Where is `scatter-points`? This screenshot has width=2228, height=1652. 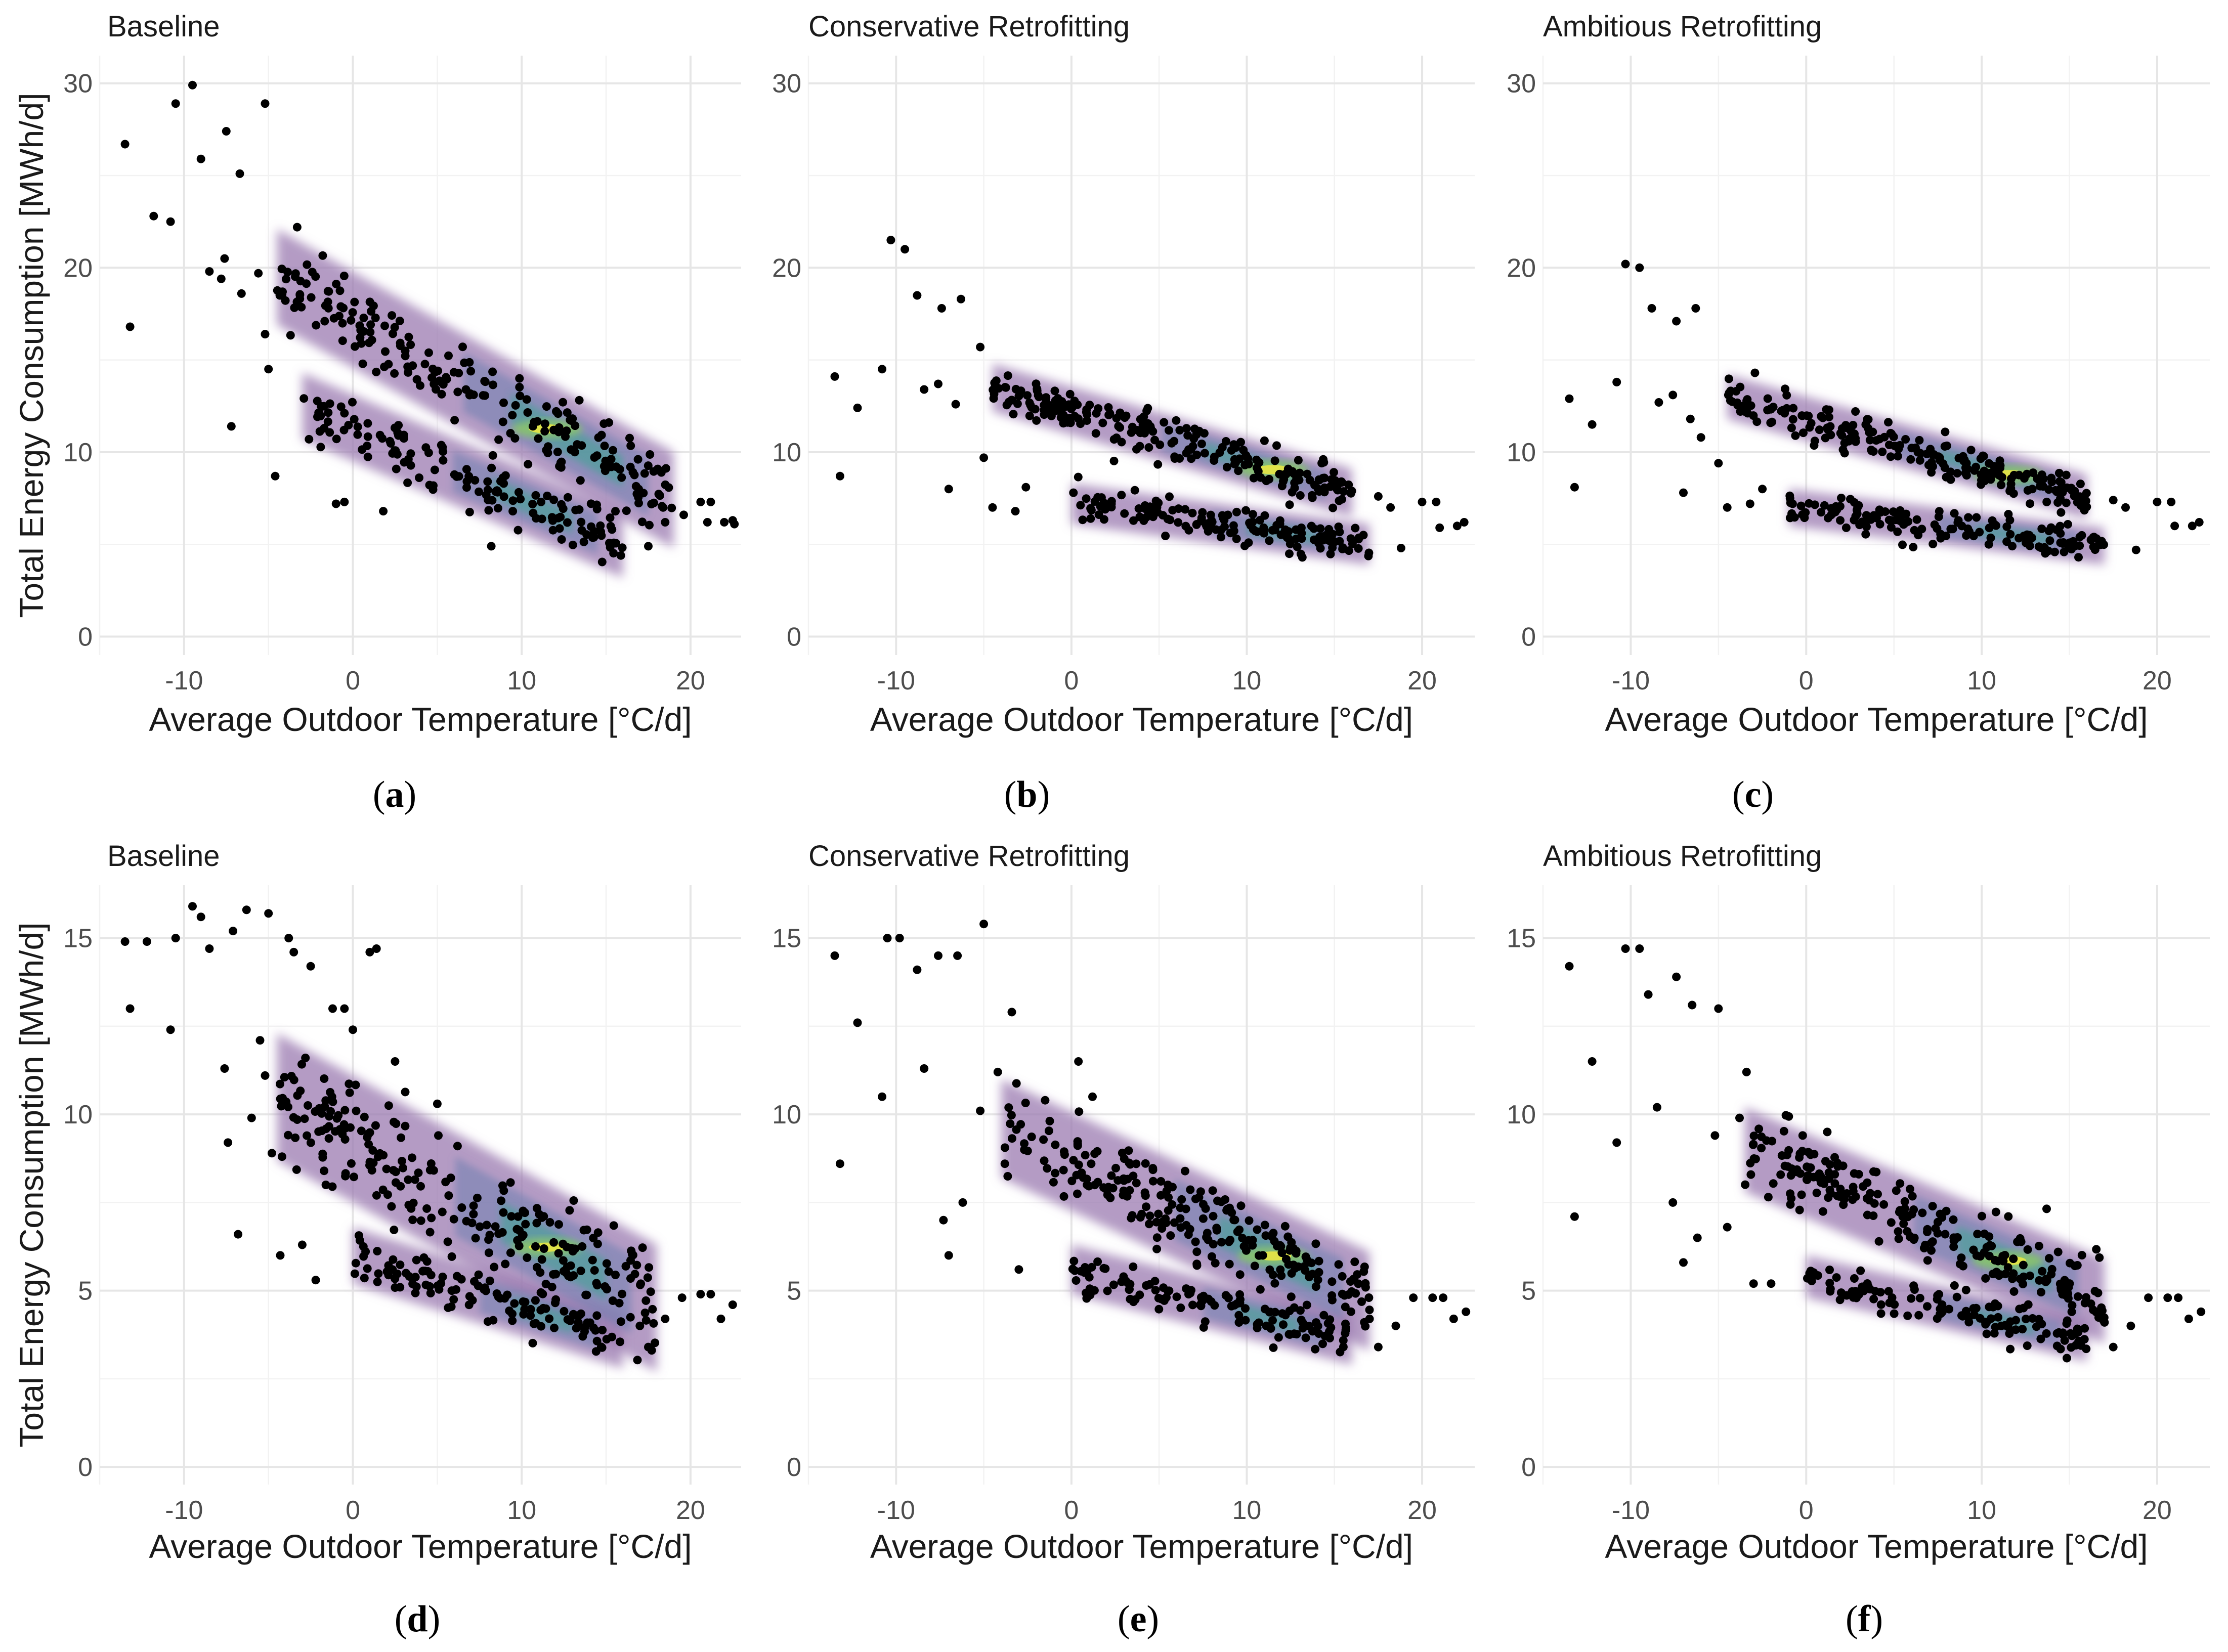
scatter-points is located at coordinates (1150, 1138).